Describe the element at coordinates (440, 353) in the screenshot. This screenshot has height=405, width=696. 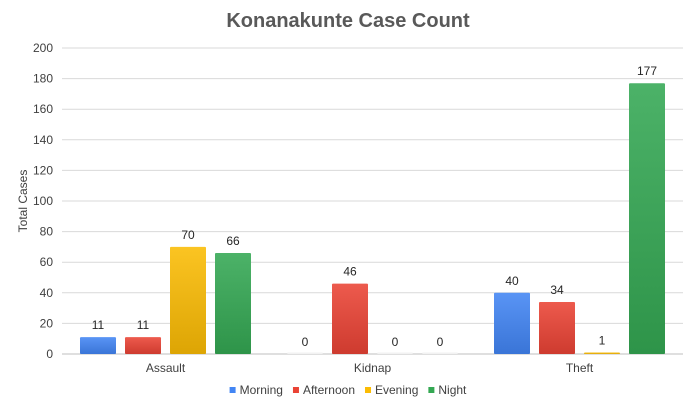
I see `bar-kidnap-night` at that location.